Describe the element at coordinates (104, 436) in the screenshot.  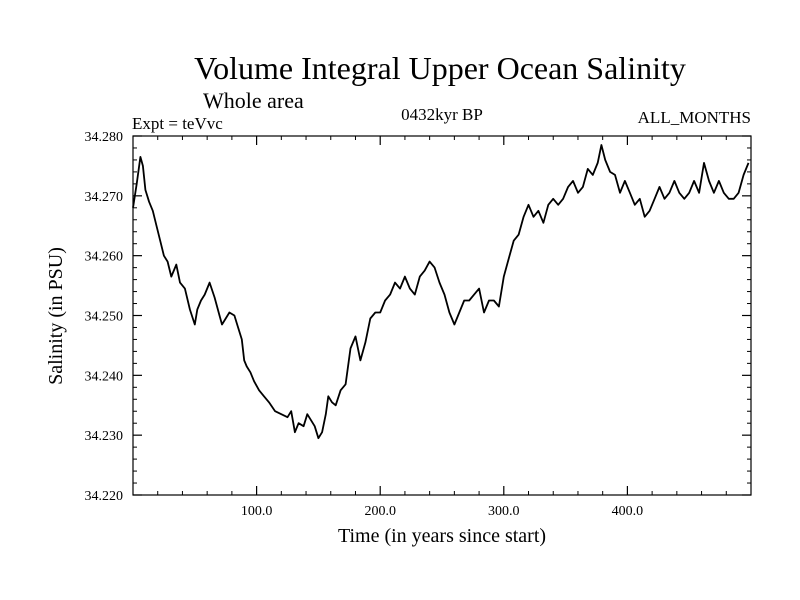
I see `y-tick-label: 34.230` at that location.